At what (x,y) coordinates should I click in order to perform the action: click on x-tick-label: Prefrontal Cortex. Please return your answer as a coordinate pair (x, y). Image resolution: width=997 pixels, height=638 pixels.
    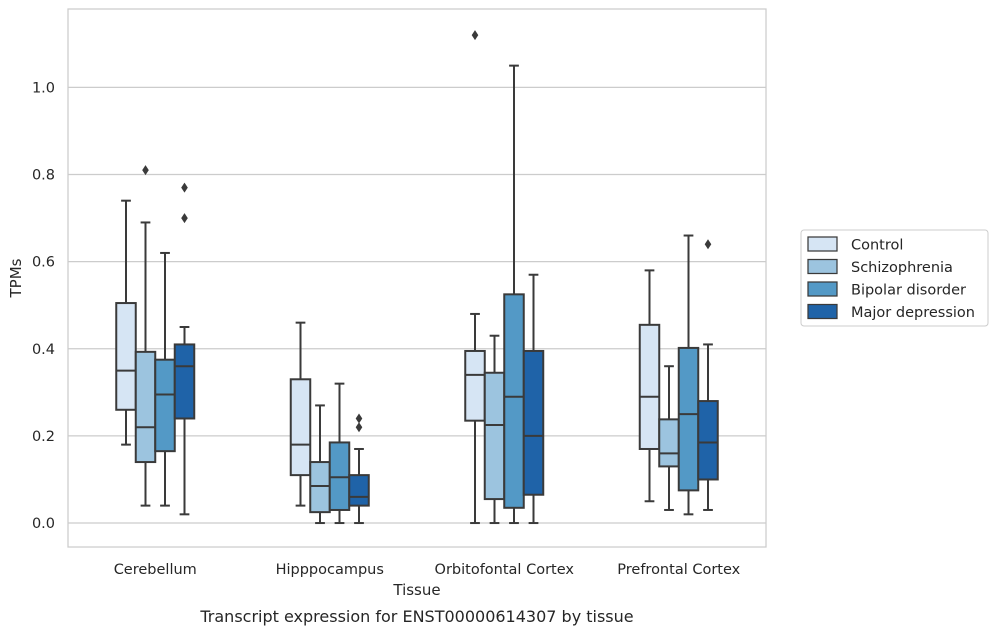
    Looking at the image, I should click on (678, 570).